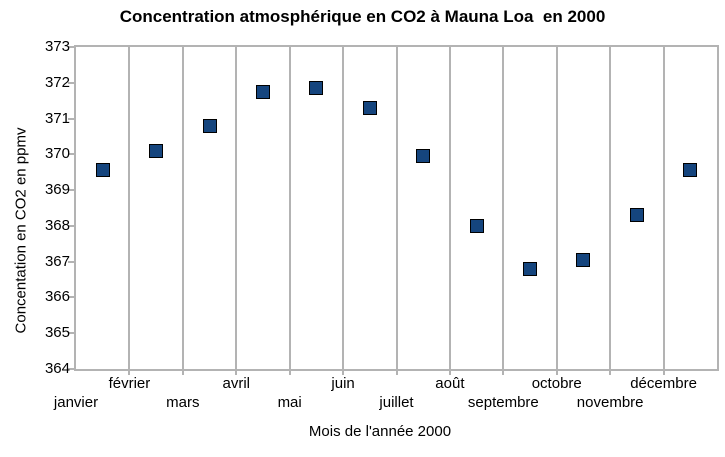 The height and width of the screenshot is (457, 725). Describe the element at coordinates (476, 225) in the screenshot. I see `data-point-août` at that location.